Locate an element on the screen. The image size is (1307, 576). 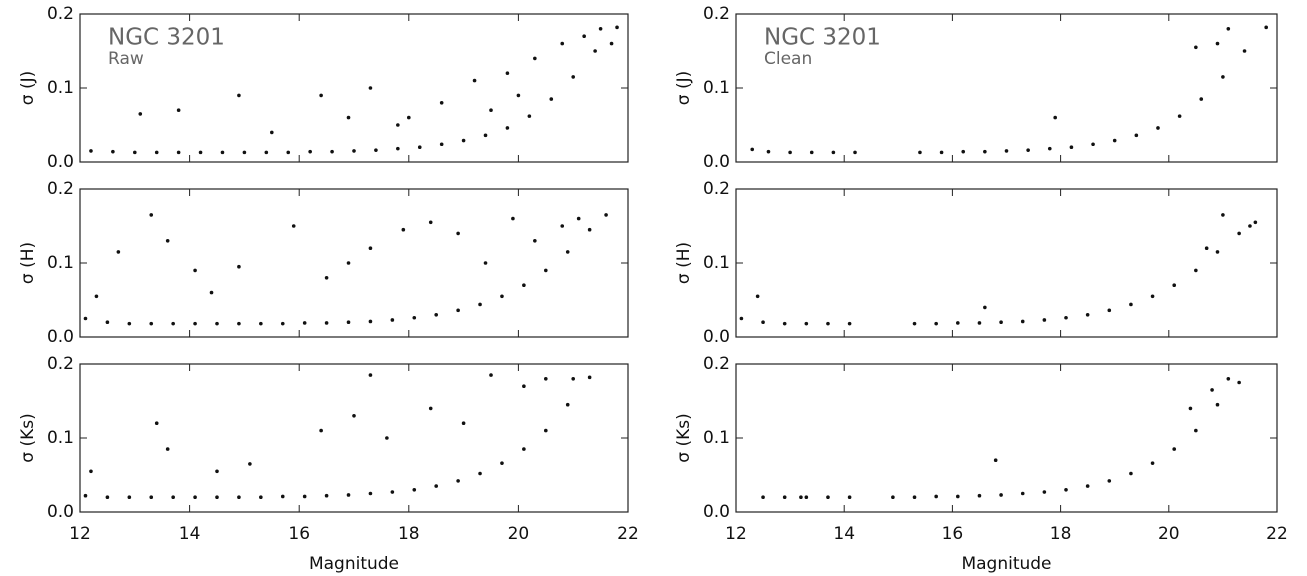
x-tick-label: 22 is located at coordinates (1277, 534).